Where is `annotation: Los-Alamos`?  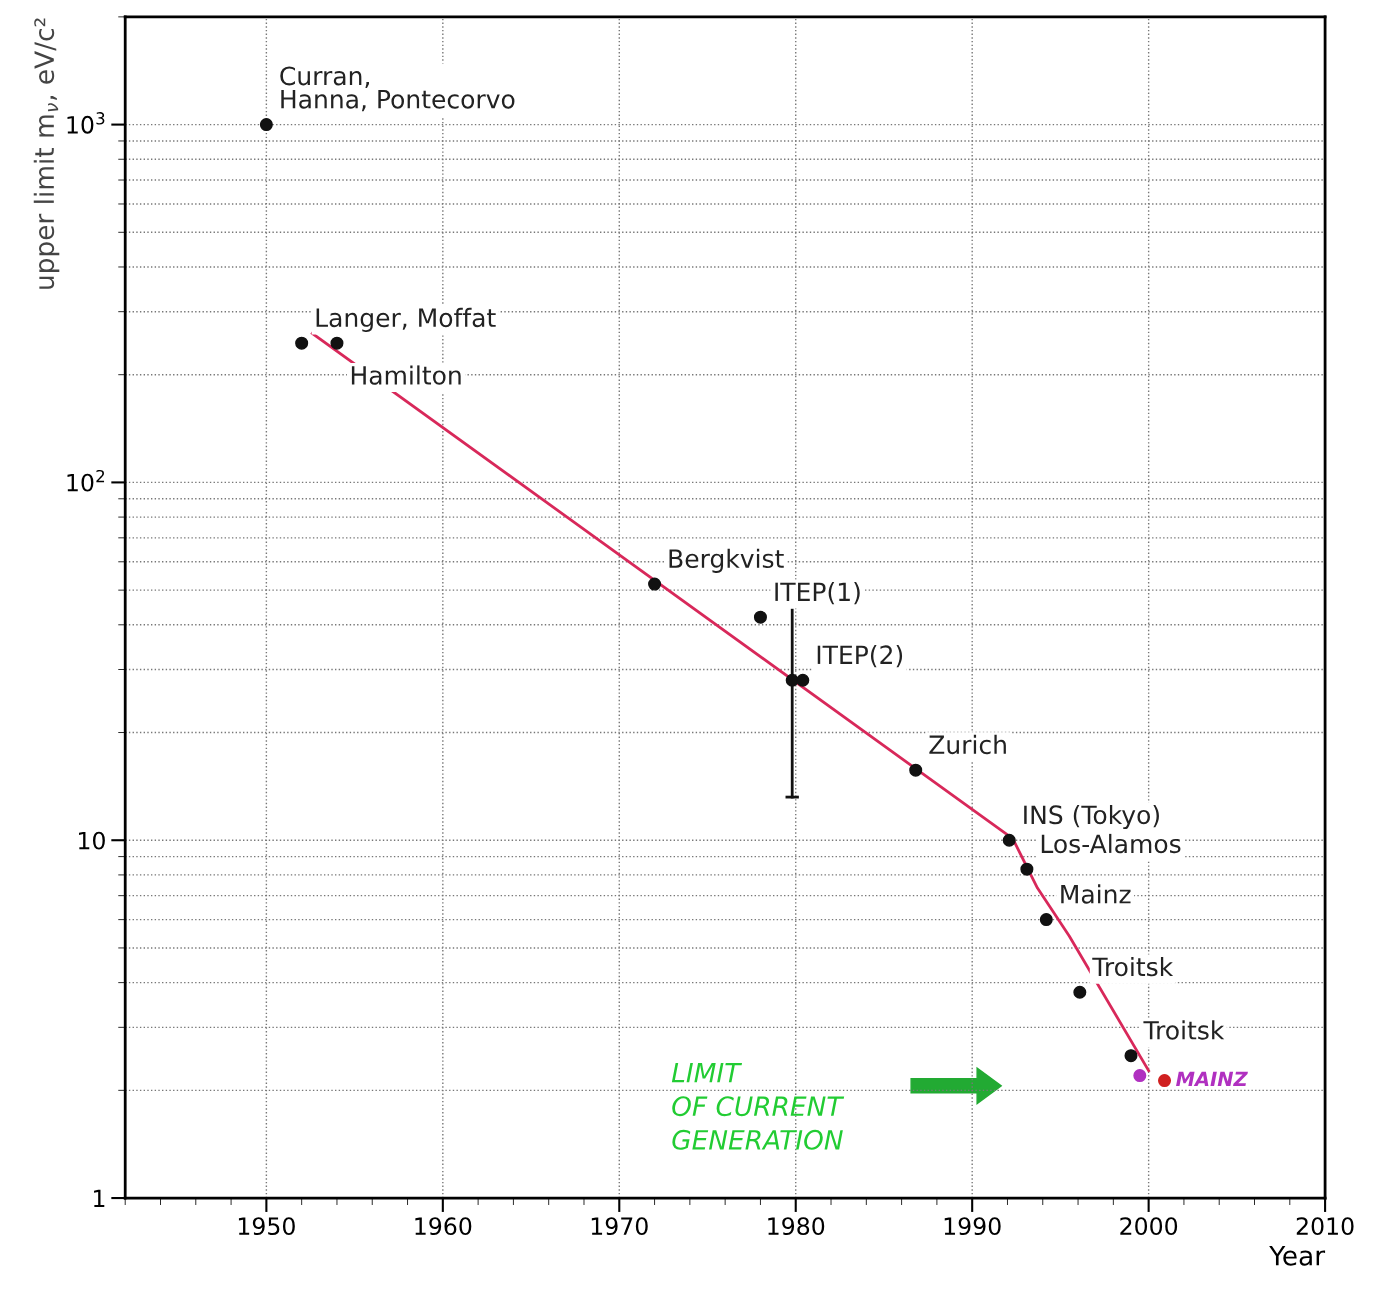
annotation: Los-Alamos is located at coordinates (1111, 843).